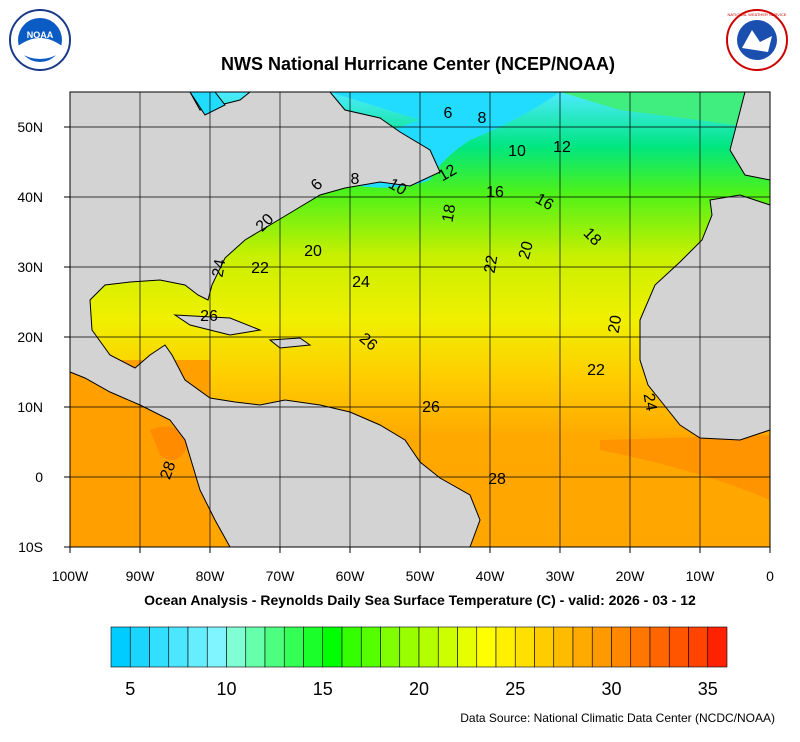 The image size is (800, 742). I want to click on colorbar-label: 15, so click(323, 689).